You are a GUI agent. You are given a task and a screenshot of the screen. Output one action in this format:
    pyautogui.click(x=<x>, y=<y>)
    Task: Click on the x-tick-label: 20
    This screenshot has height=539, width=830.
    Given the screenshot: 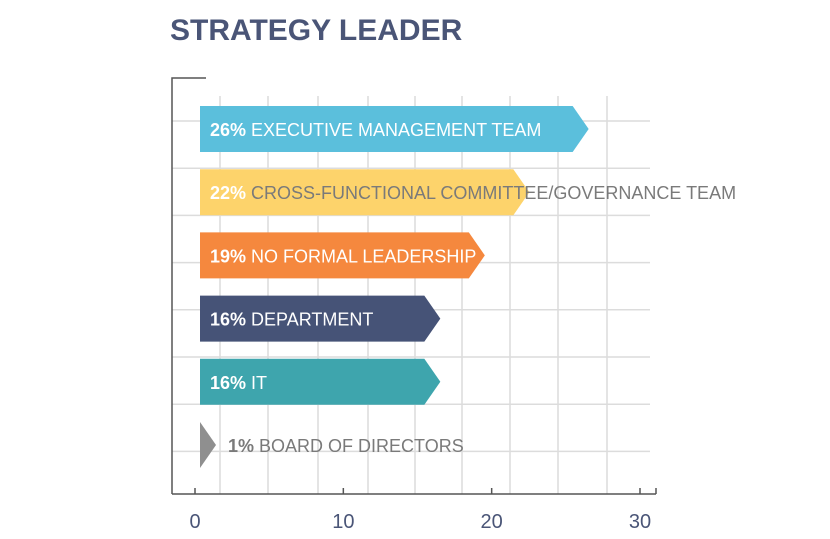 What is the action you would take?
    pyautogui.click(x=492, y=522)
    